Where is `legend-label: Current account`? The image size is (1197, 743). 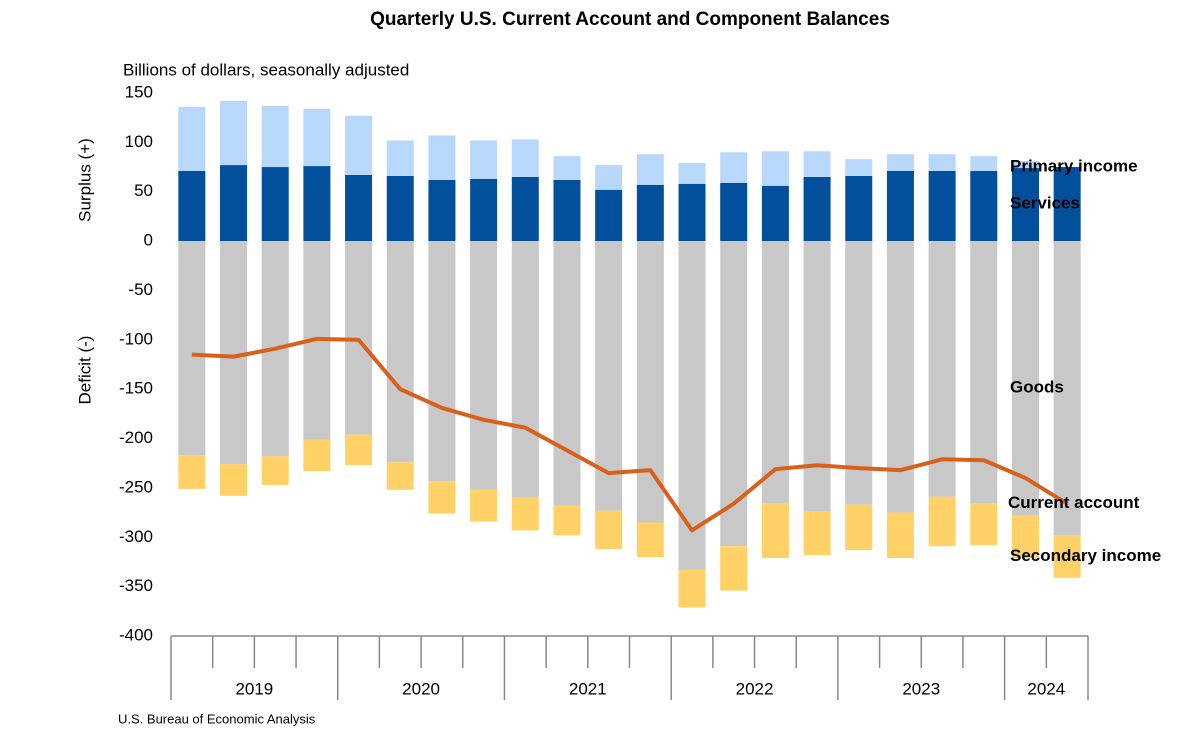 legend-label: Current account is located at coordinates (1074, 502).